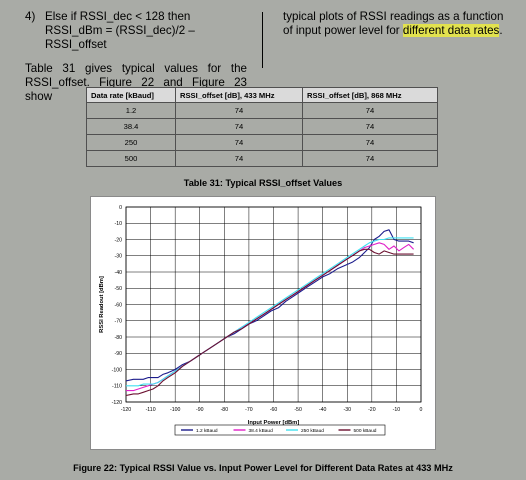 This screenshot has width=526, height=480. Describe the element at coordinates (372, 410) in the screenshot. I see `x-tick-label: -20` at that location.